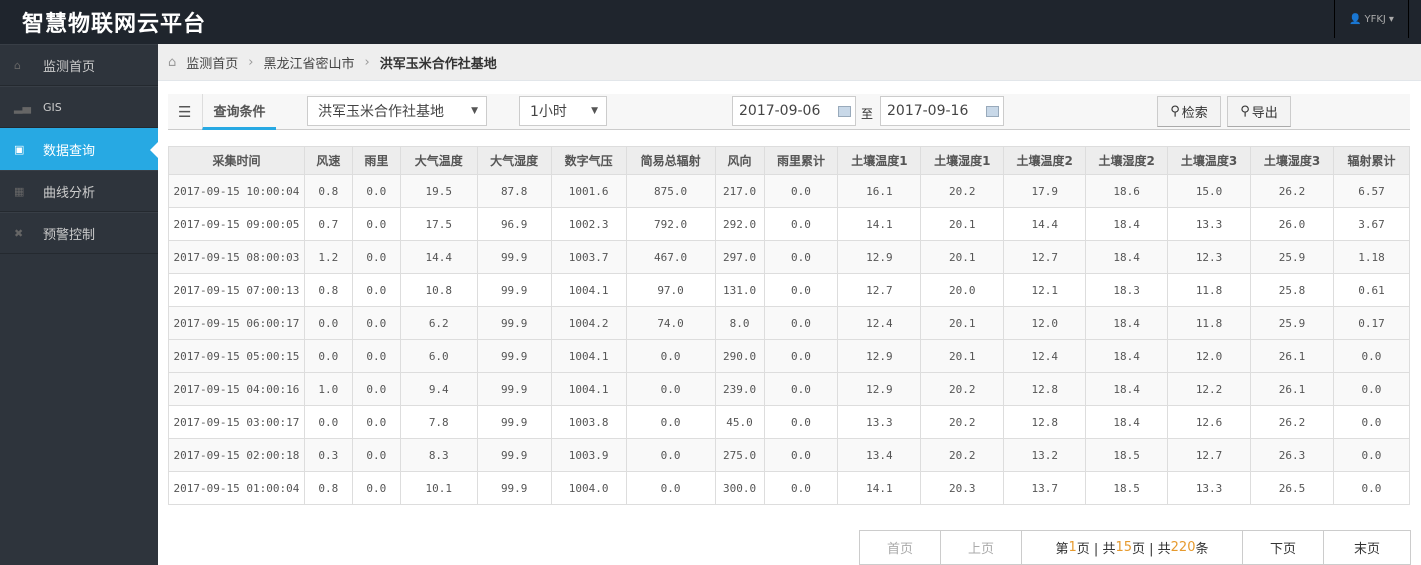  I want to click on table-cell: 26.0, so click(1292, 224).